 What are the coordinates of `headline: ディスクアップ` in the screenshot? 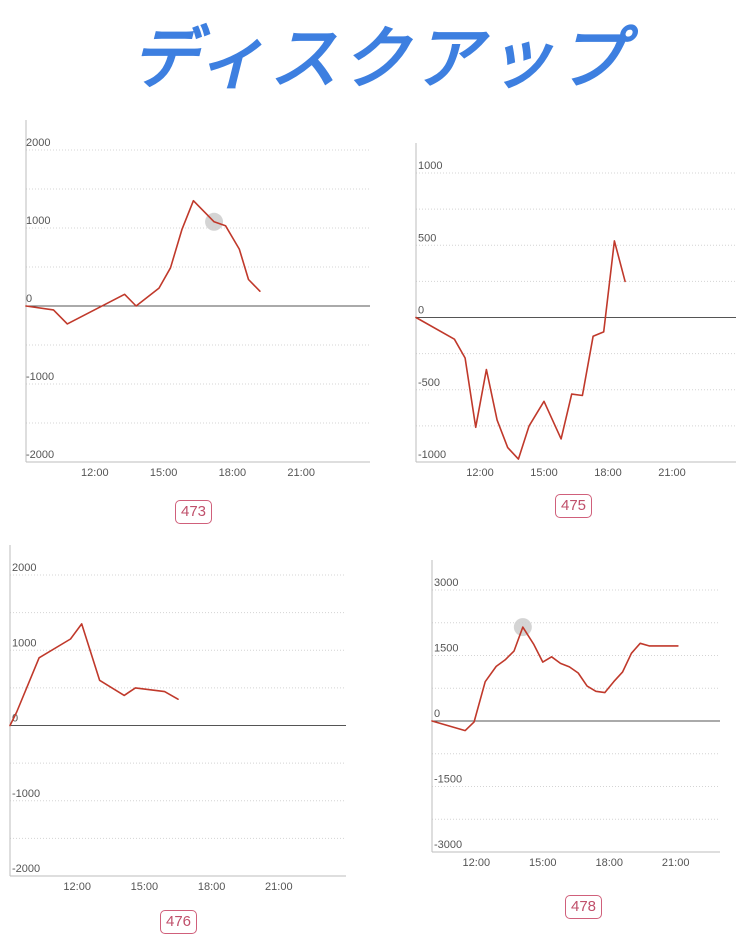 It's located at (384, 59).